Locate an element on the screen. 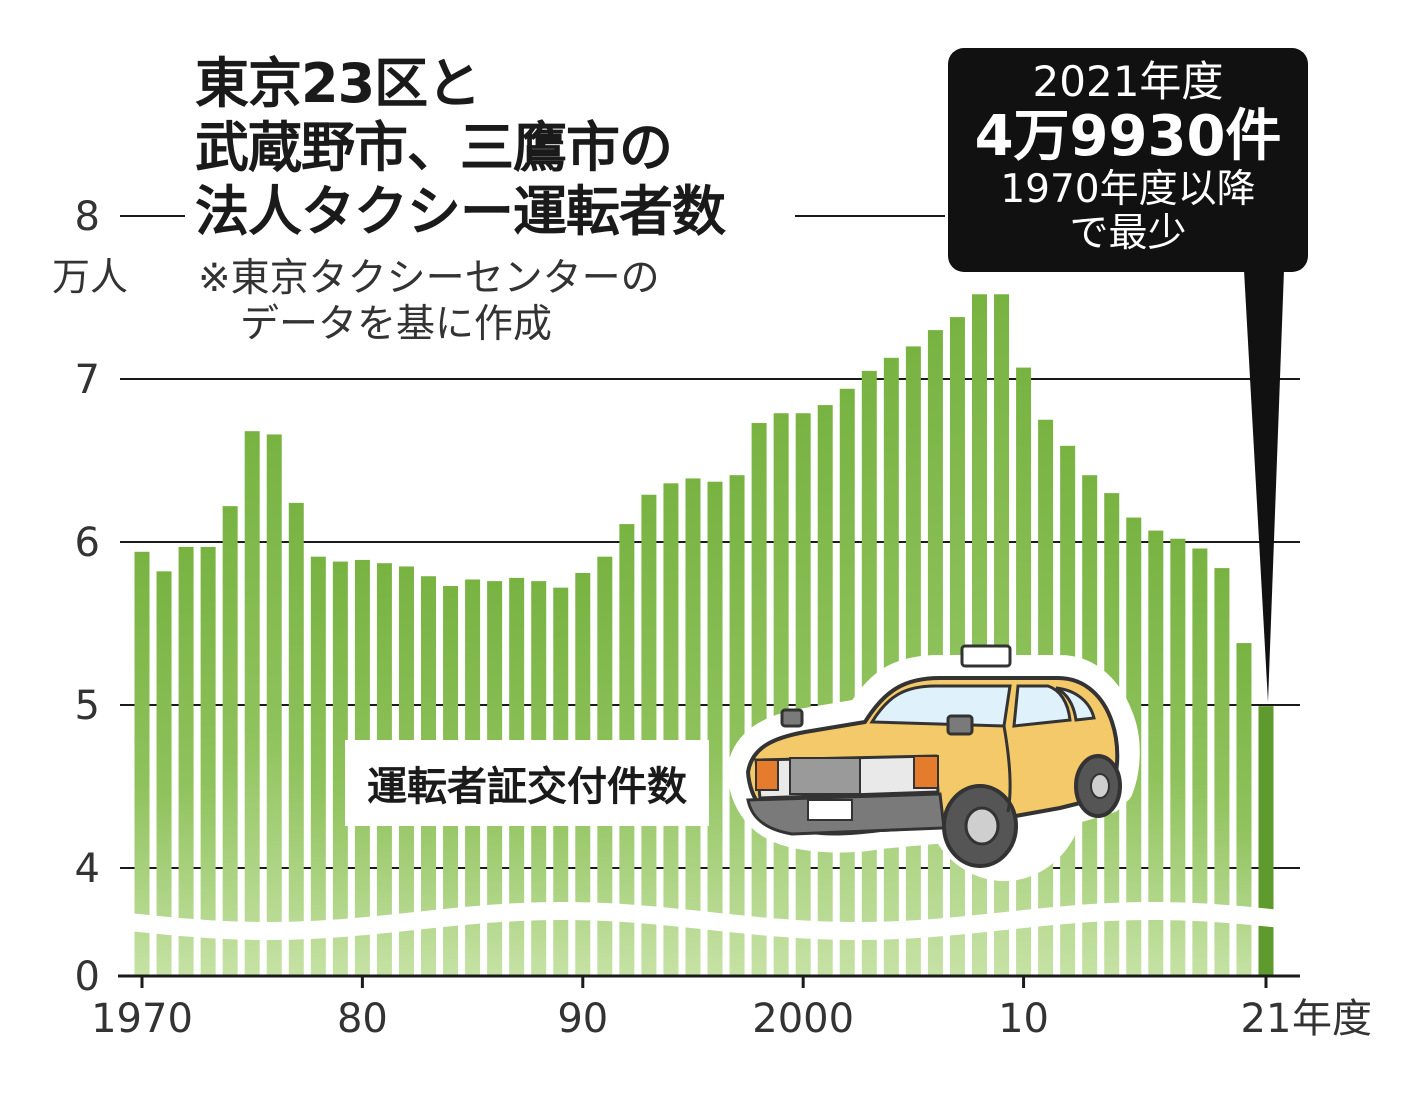 This screenshot has height=1108, width=1416. y-tick-label: 5 is located at coordinates (87, 706).